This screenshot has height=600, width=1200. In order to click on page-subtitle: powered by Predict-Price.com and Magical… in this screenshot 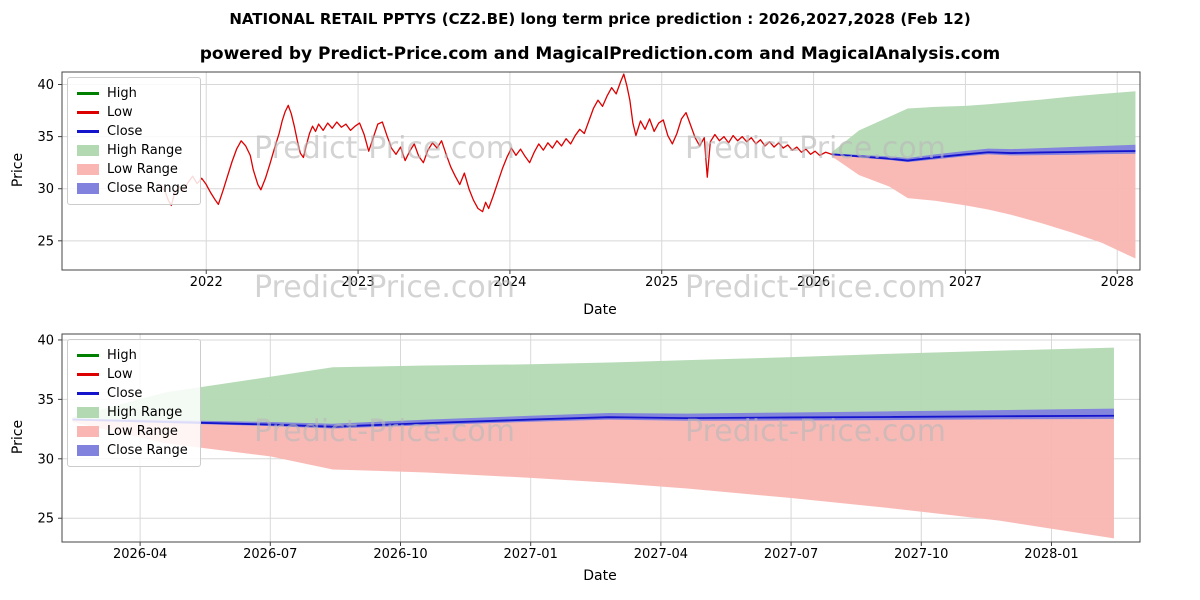, I will do `click(600, 54)`.